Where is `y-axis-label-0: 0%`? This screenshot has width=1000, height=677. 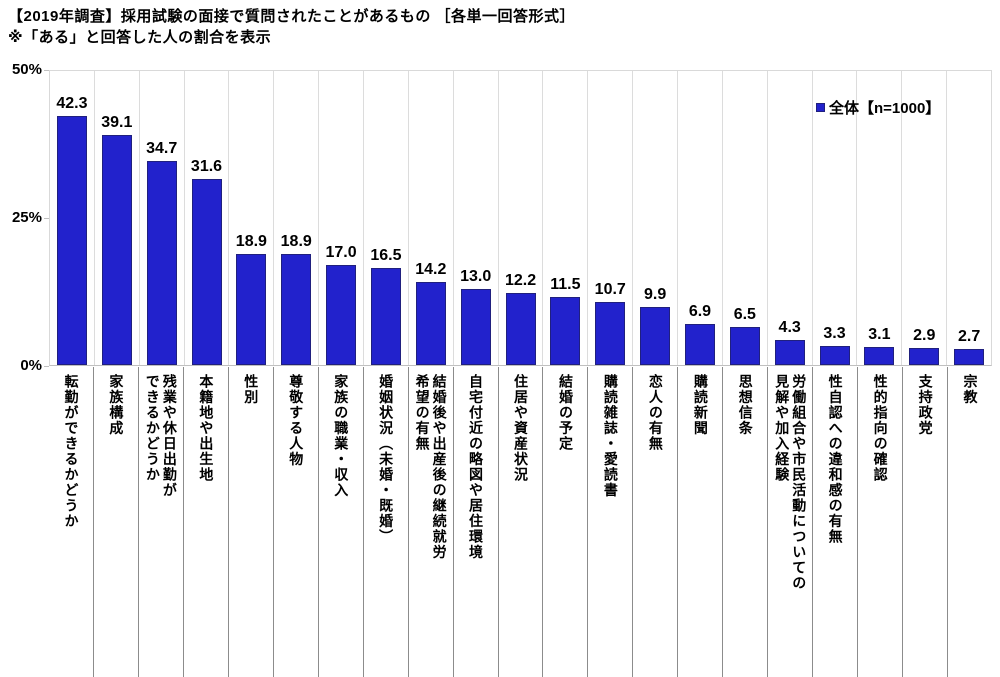
y-axis-label-0: 0% is located at coordinates (31, 365).